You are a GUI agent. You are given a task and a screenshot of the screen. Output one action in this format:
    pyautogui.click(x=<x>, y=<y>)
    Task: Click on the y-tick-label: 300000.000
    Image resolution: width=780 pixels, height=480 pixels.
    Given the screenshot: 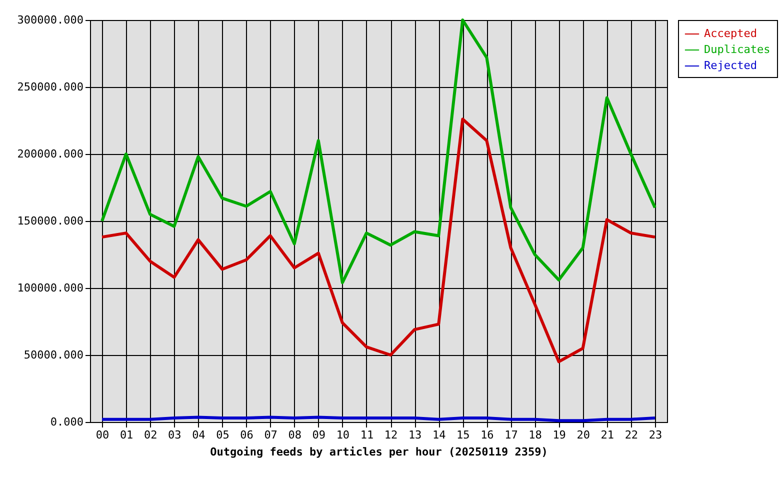 What is the action you would take?
    pyautogui.click(x=50, y=20)
    